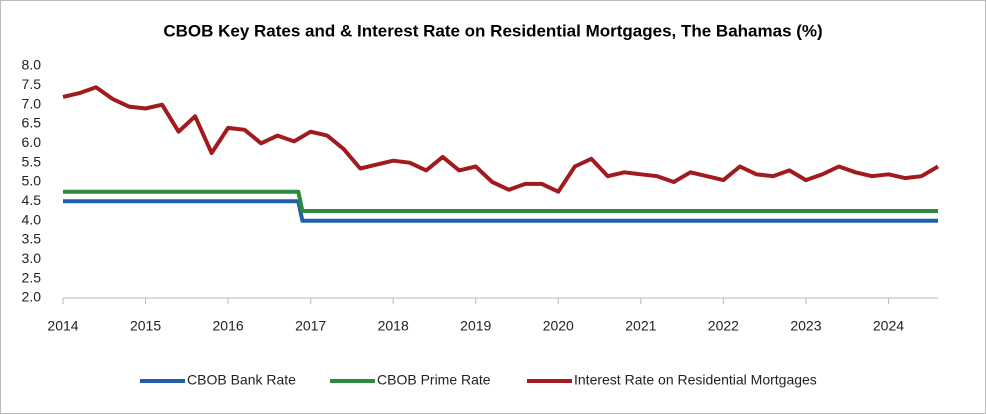 This screenshot has height=414, width=986. What do you see at coordinates (393, 326) in the screenshot?
I see `x-tick-label: 2018` at bounding box center [393, 326].